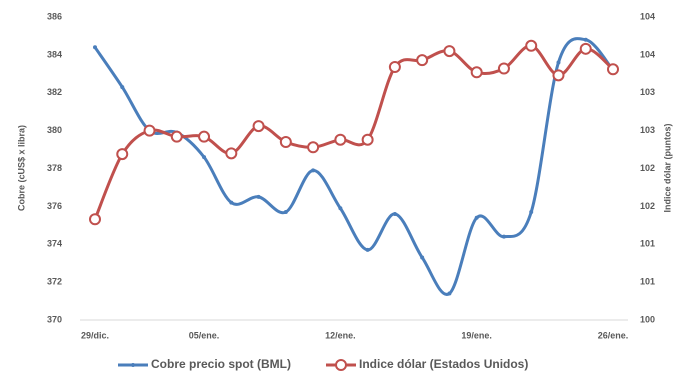 This screenshot has width=686, height=376. I want to click on x-tick-label: 12/ene., so click(340, 335).